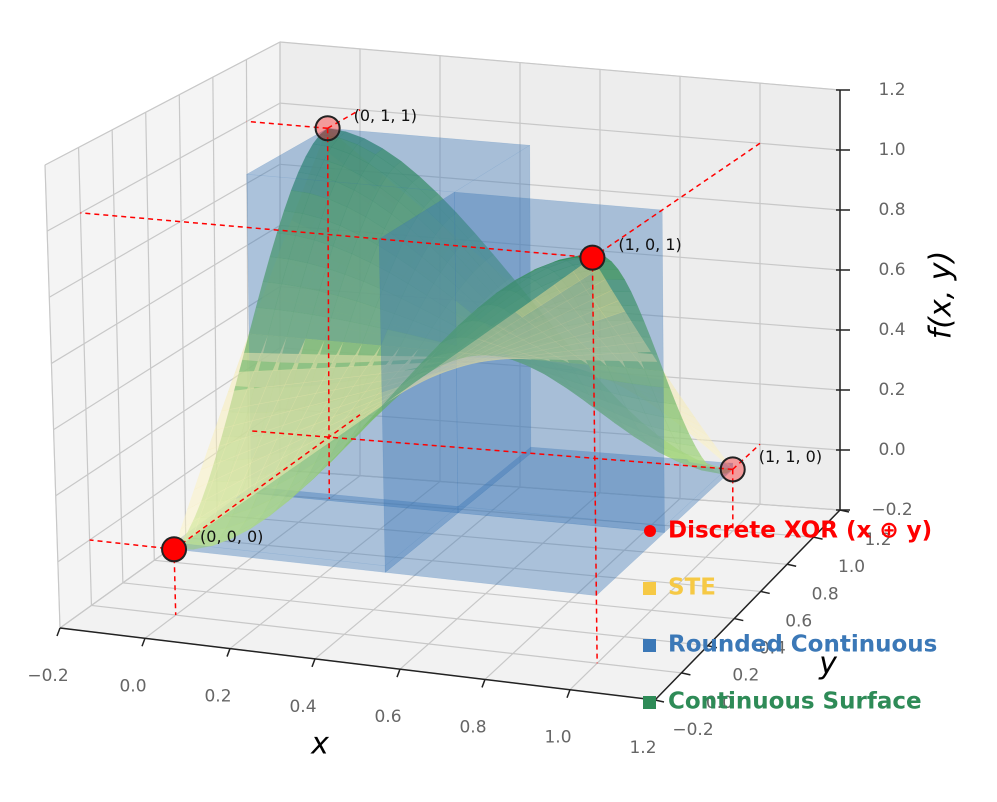 The image size is (997, 802). What do you see at coordinates (47, 676) in the screenshot?
I see `x-tick-label: −0.2` at bounding box center [47, 676].